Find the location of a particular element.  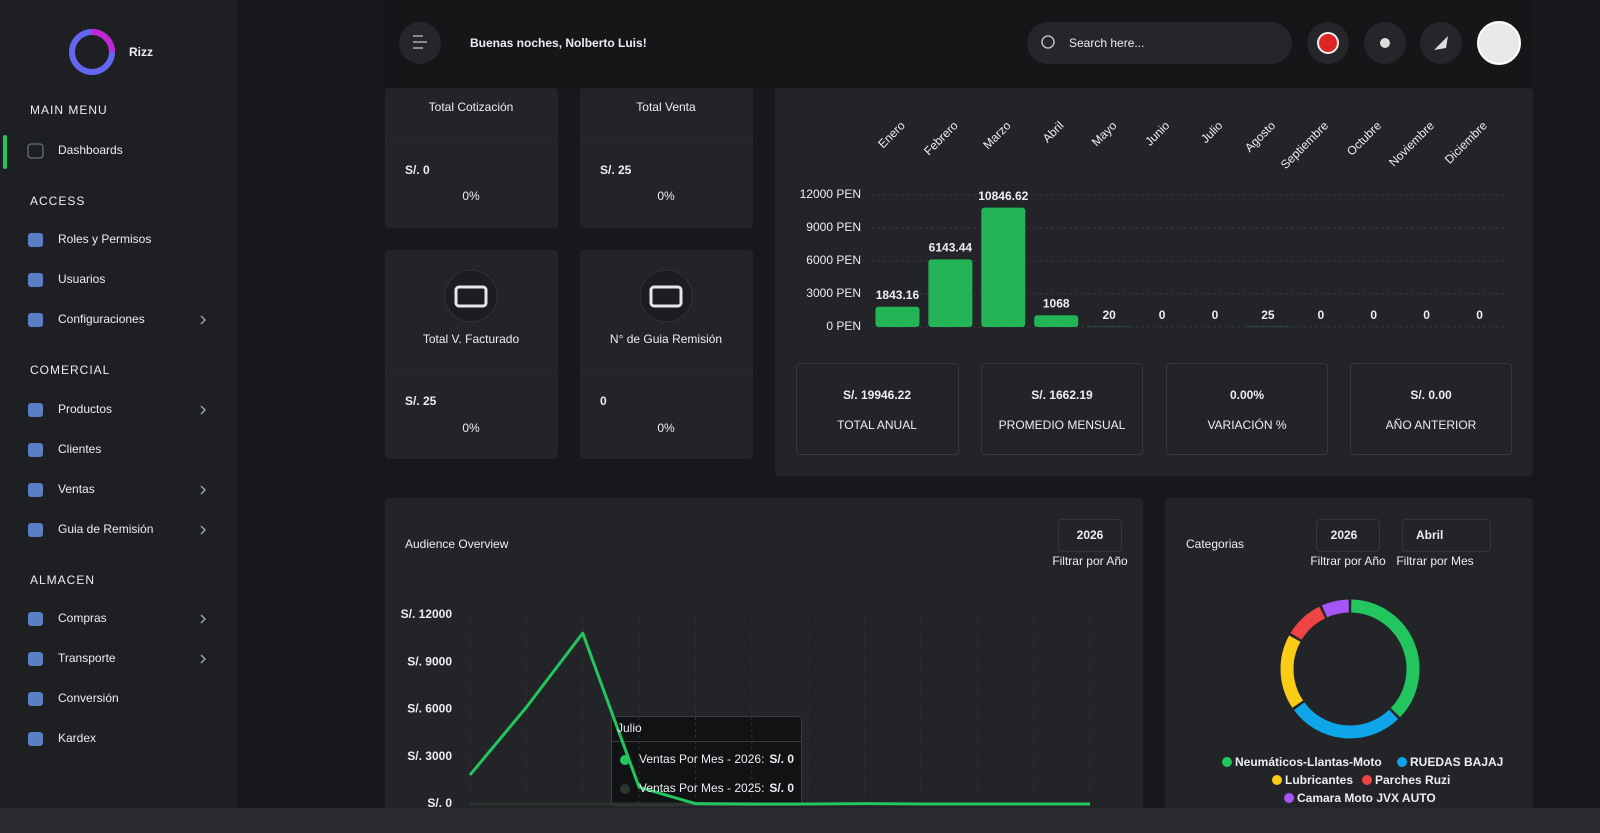

card-value: S/. 25 is located at coordinates (421, 401).